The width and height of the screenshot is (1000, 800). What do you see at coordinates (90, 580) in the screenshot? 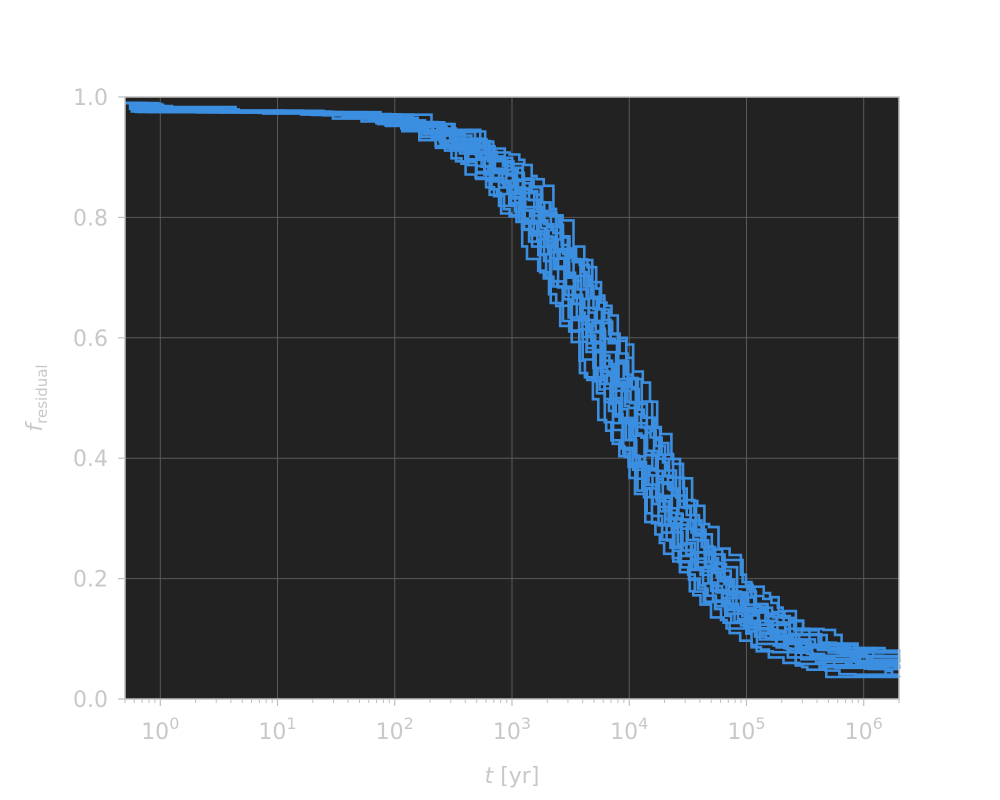
I see `y-tick-label: 0.2` at bounding box center [90, 580].